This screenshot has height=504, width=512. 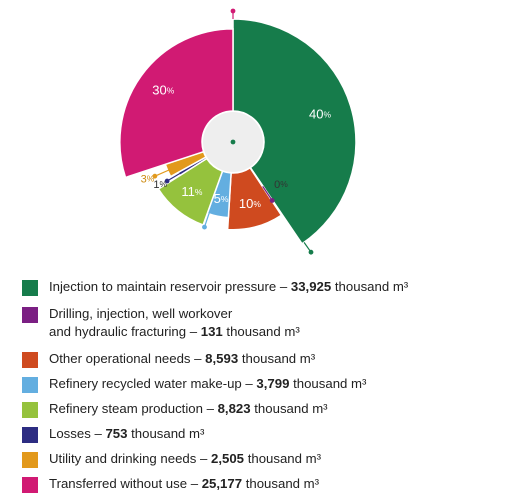 I want to click on leader-dot-top, so click(x=233, y=11).